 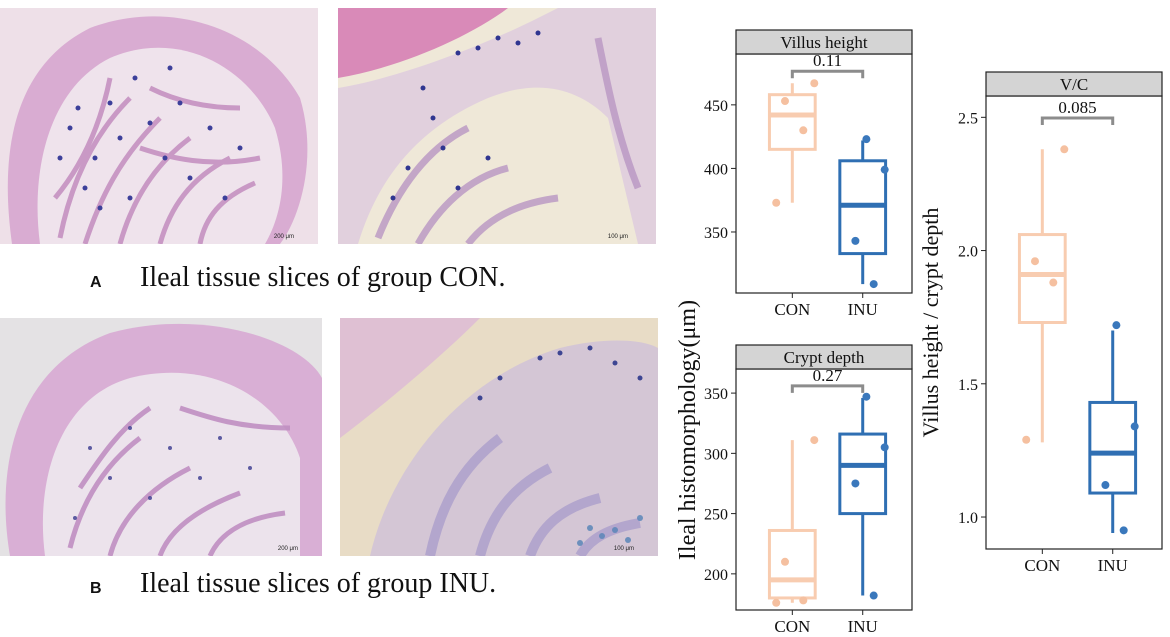 I want to click on p-value-label: 0.085, so click(x=1077, y=107).